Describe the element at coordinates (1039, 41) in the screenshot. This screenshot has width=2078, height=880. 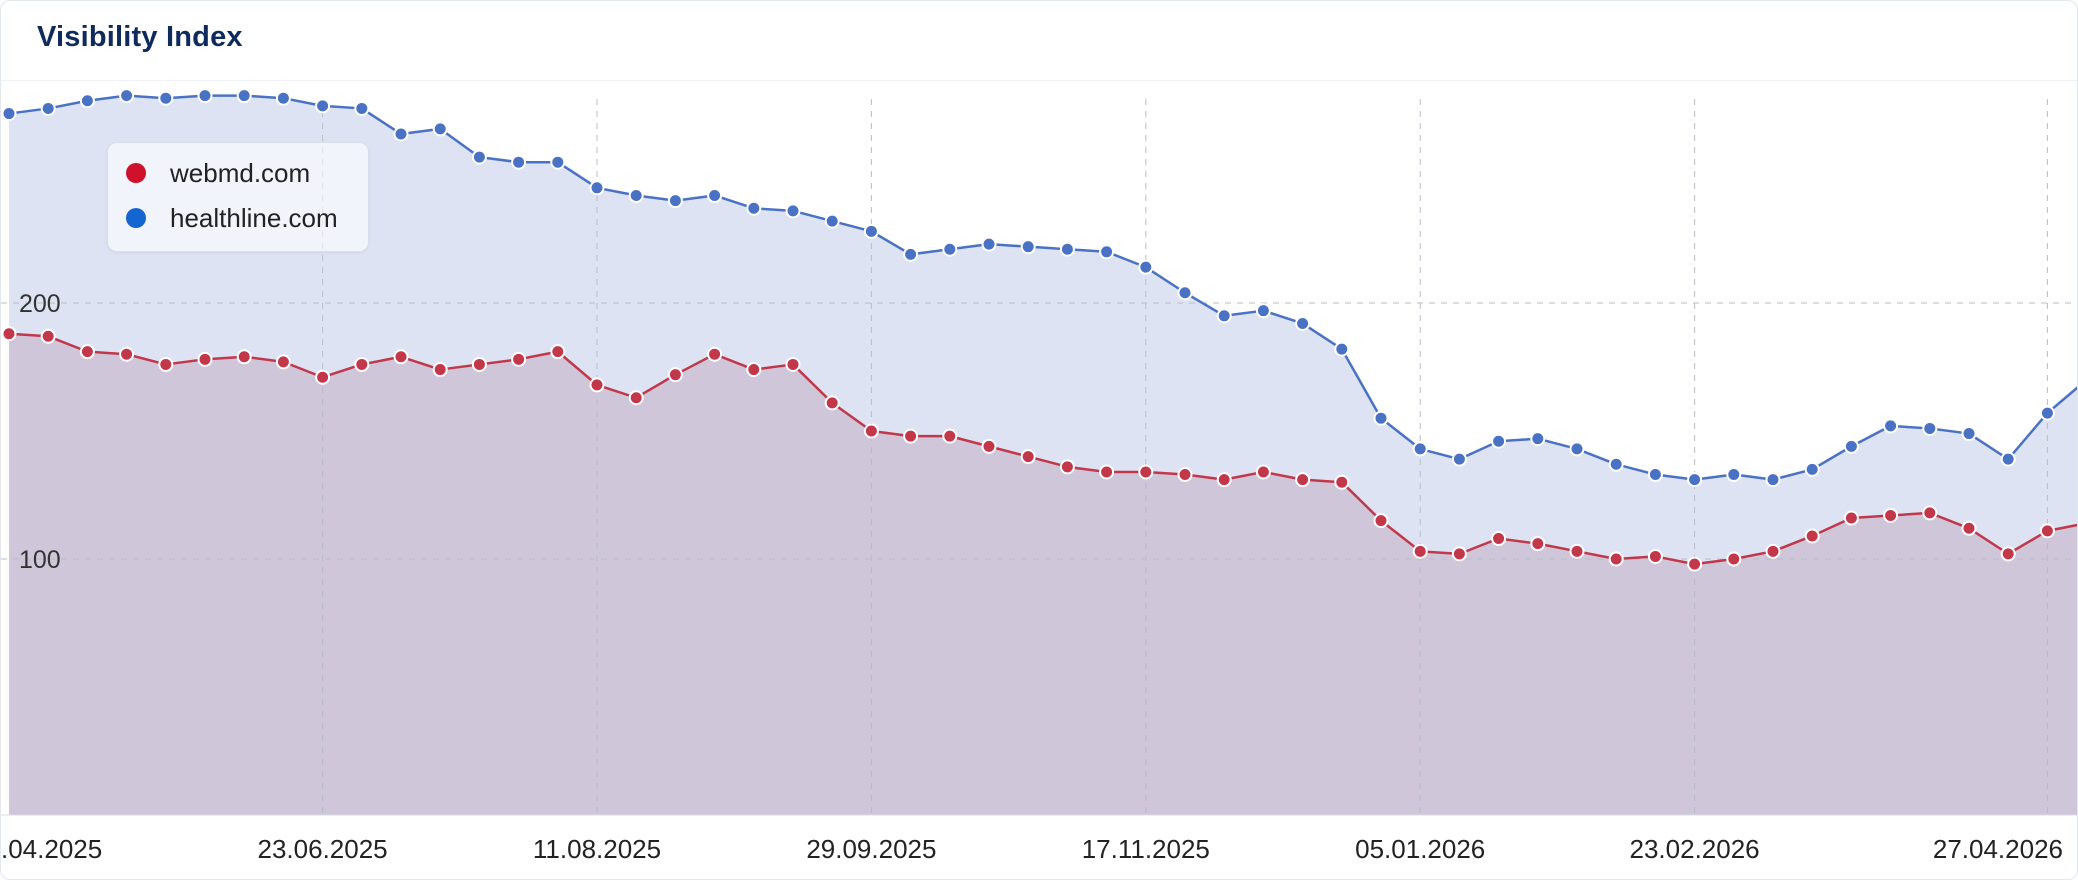
I see `card-header: Visibility Index` at that location.